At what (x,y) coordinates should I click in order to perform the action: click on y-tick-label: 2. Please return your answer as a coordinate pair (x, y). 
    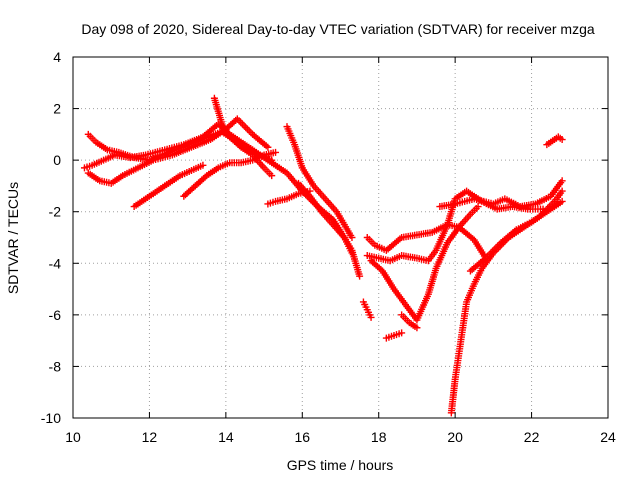
    Looking at the image, I should click on (57, 109).